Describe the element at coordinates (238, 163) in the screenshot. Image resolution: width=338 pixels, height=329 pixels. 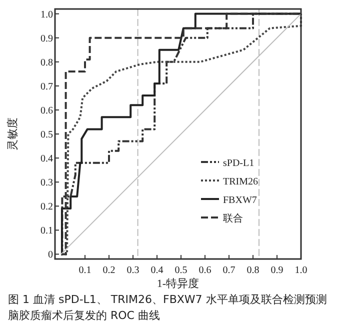
I see `legend-label: sPD-L1` at that location.